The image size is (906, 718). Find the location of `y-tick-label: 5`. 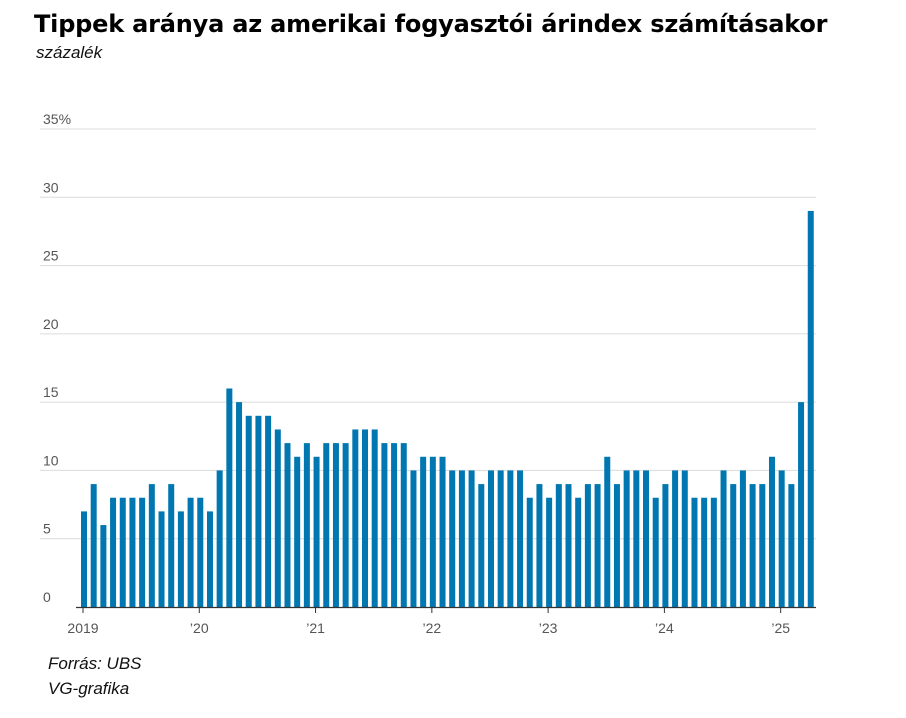

y-tick-label: 5 is located at coordinates (47, 529).